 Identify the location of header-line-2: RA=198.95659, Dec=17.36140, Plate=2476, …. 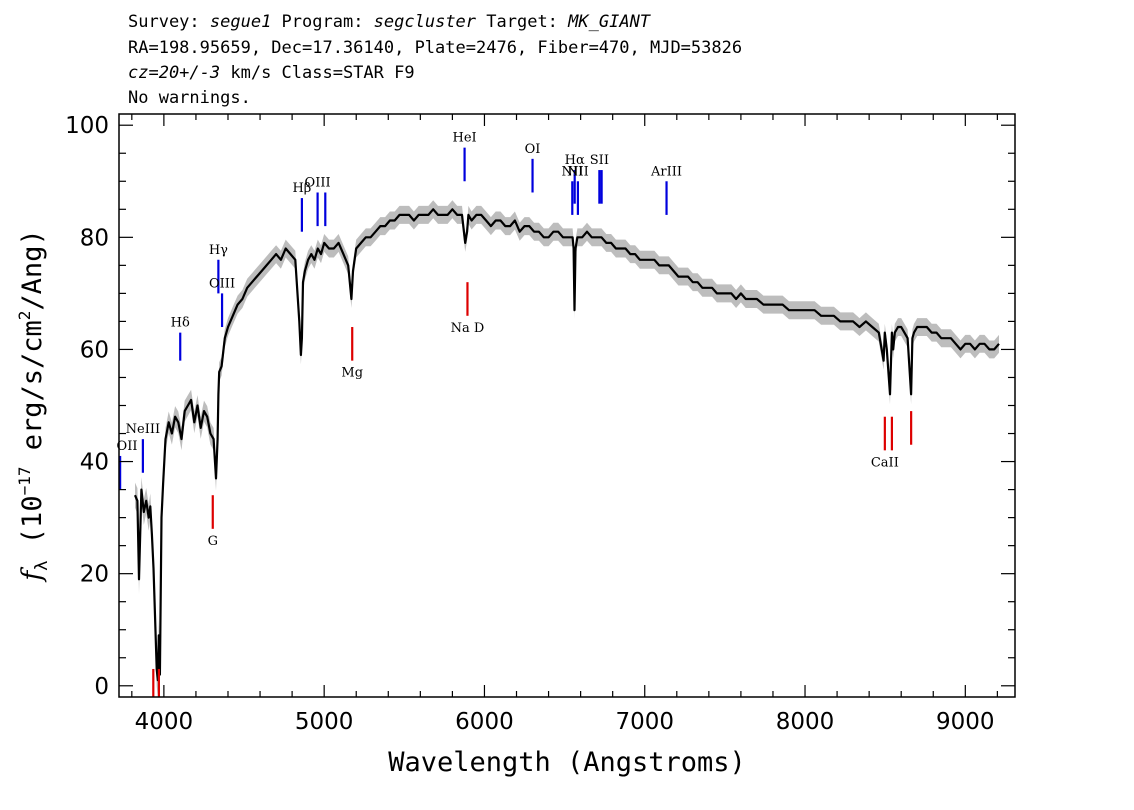
(435, 48).